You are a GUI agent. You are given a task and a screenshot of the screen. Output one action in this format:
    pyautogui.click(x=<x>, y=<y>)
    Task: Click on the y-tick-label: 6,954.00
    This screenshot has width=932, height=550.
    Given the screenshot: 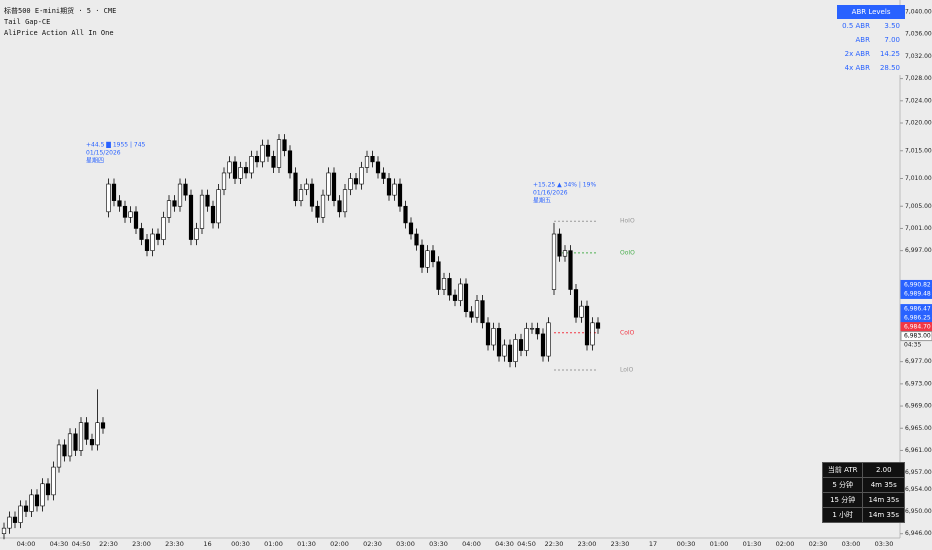 What is the action you would take?
    pyautogui.click(x=918, y=489)
    